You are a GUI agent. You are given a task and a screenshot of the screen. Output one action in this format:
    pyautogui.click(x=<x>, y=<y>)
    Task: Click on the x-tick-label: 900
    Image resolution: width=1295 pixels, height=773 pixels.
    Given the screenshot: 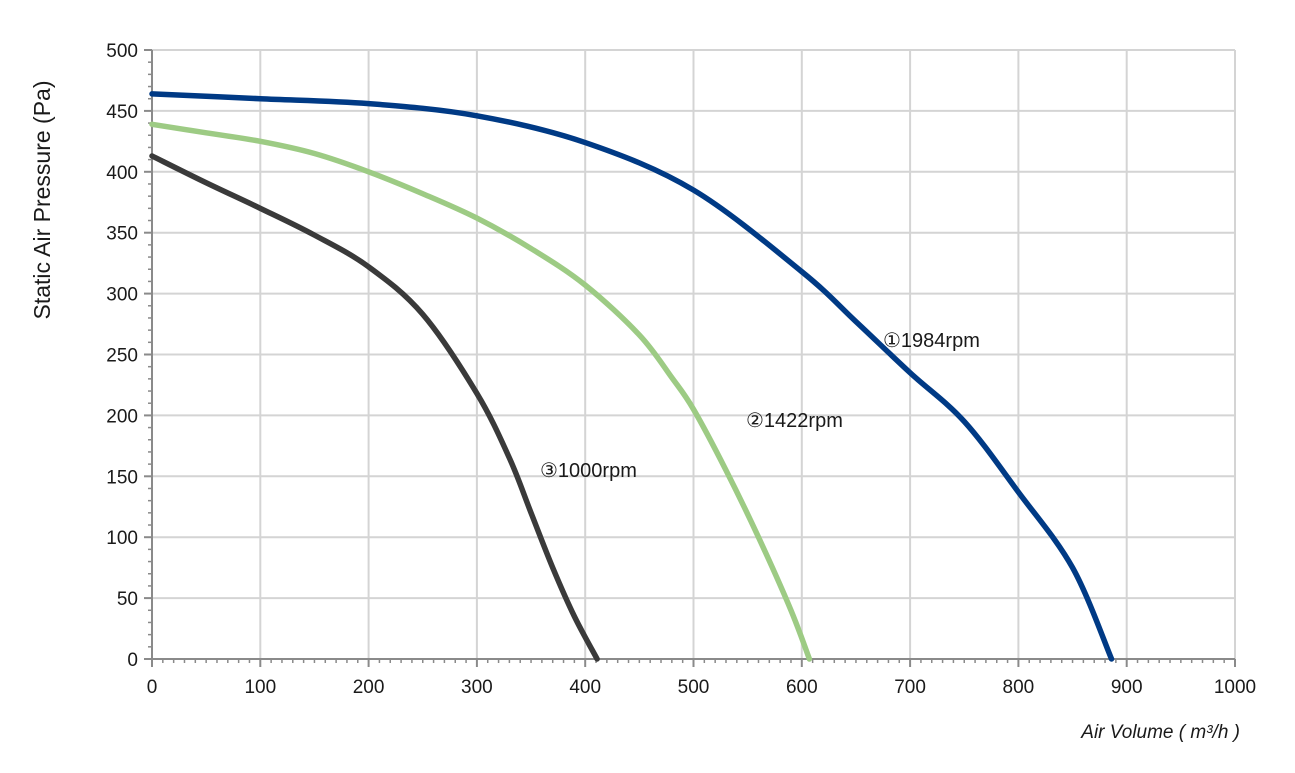 What is the action you would take?
    pyautogui.click(x=1127, y=687)
    